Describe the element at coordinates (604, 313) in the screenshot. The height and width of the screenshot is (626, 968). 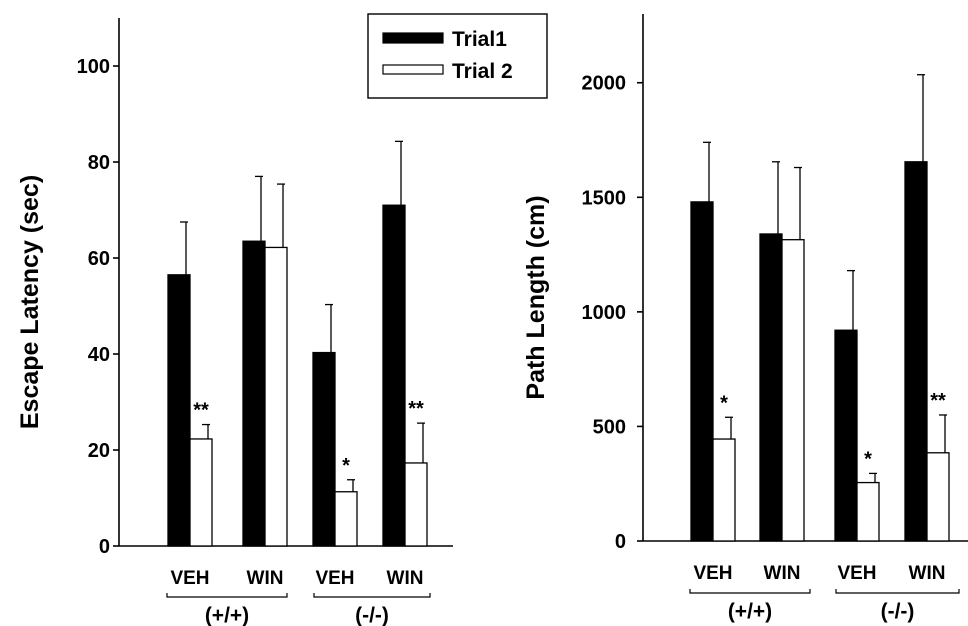
I see `y-tick-label: 1000` at that location.